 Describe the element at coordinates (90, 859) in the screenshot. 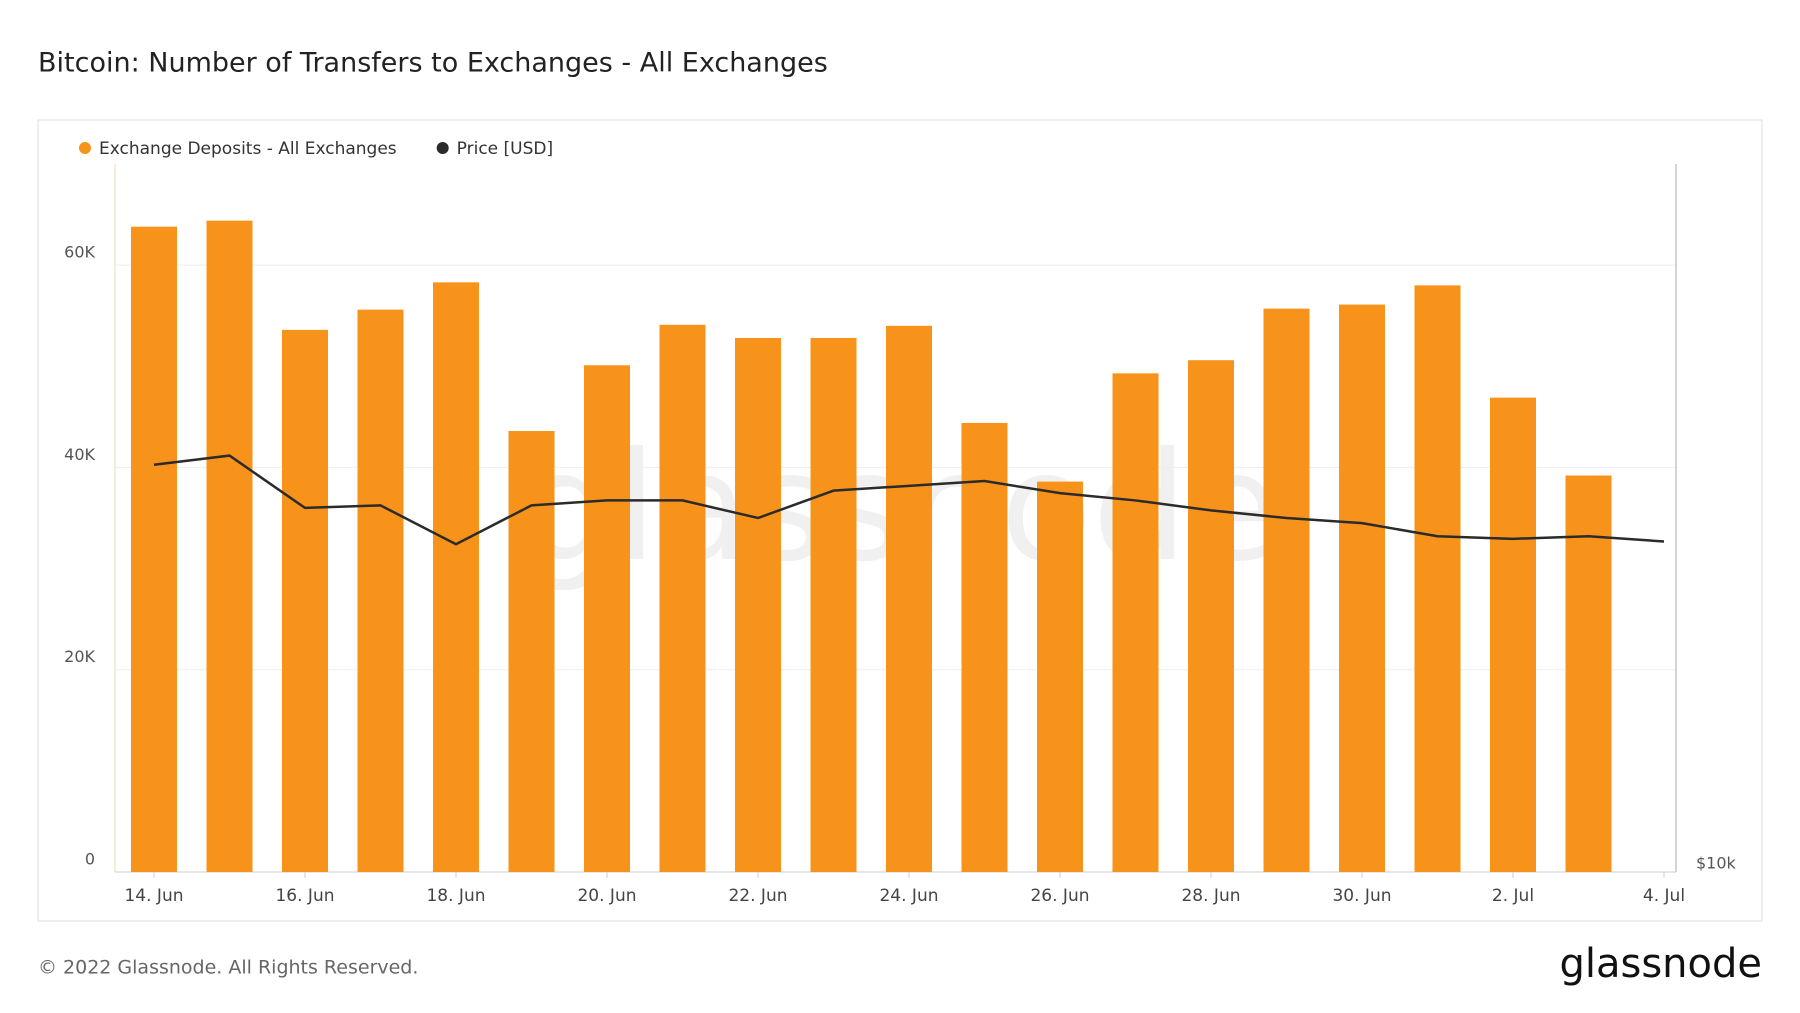

I see `y-tick-label: 0` at that location.